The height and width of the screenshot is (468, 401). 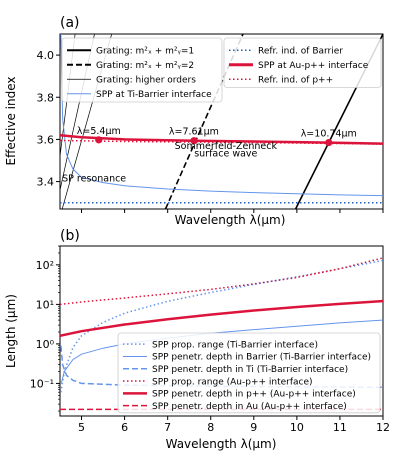 I want to click on y-tick-label: 10¹, so click(x=45, y=304).